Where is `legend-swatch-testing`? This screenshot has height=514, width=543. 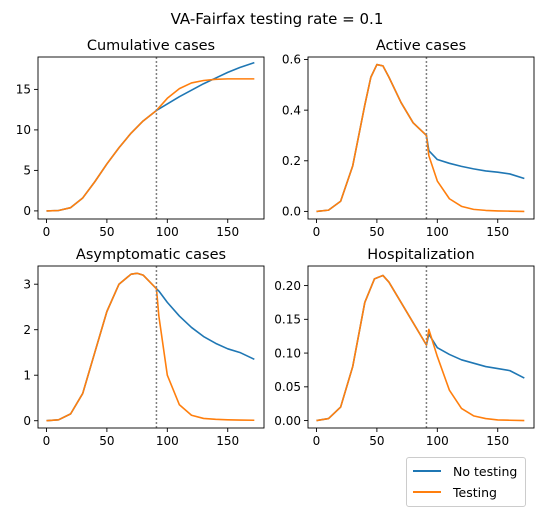
legend-swatch-testing is located at coordinates (427, 492).